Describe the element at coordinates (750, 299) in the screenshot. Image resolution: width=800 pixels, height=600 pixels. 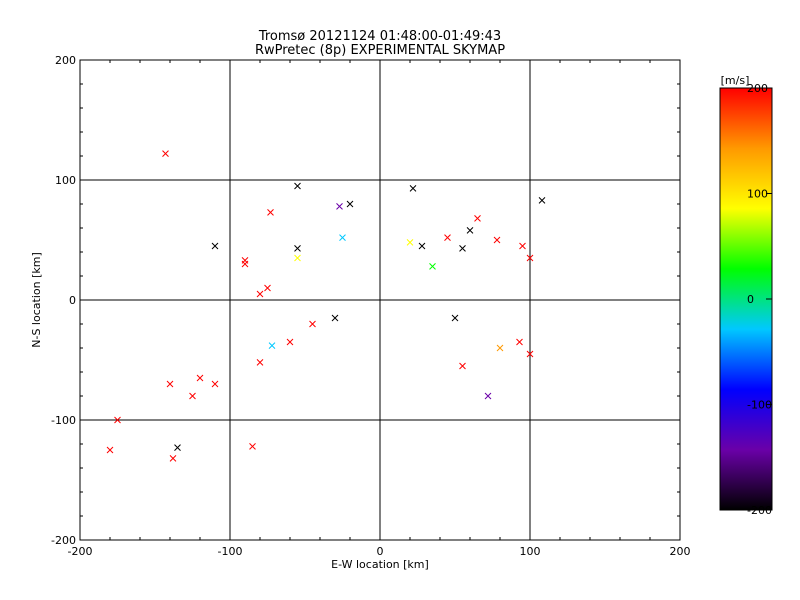
I see `colorbar-tick-label: 0` at that location.